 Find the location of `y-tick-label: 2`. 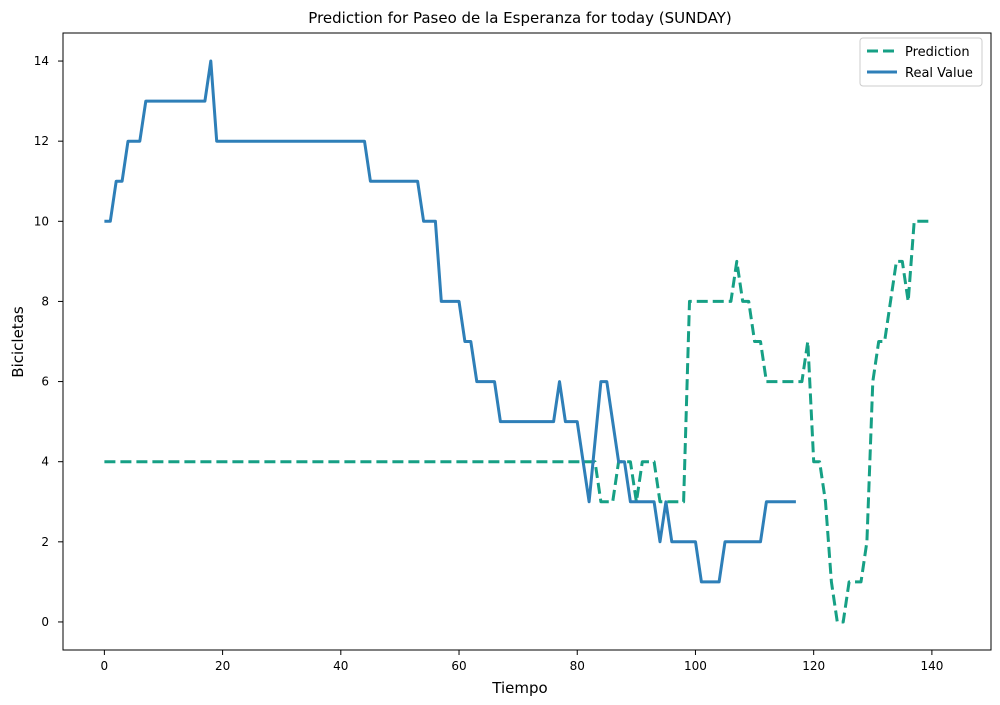

y-tick-label: 2 is located at coordinates (45, 542).